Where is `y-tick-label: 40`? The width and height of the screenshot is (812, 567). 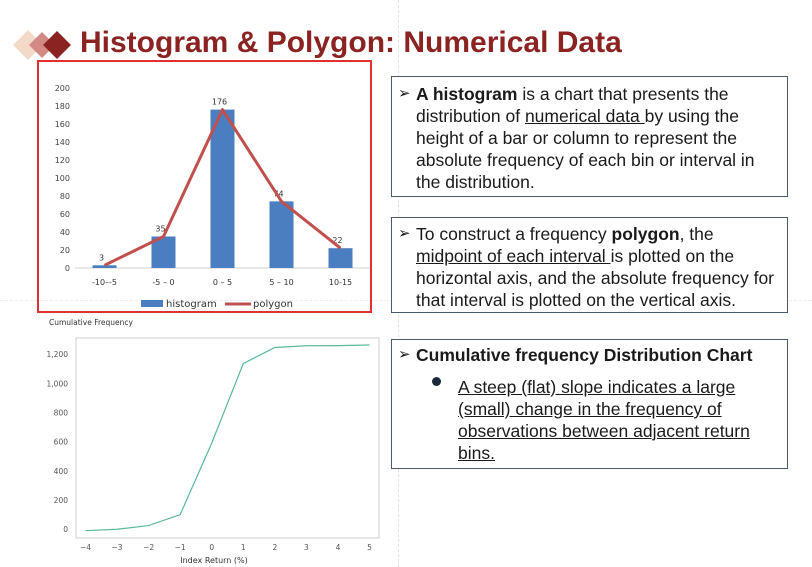
y-tick-label: 40 is located at coordinates (65, 232).